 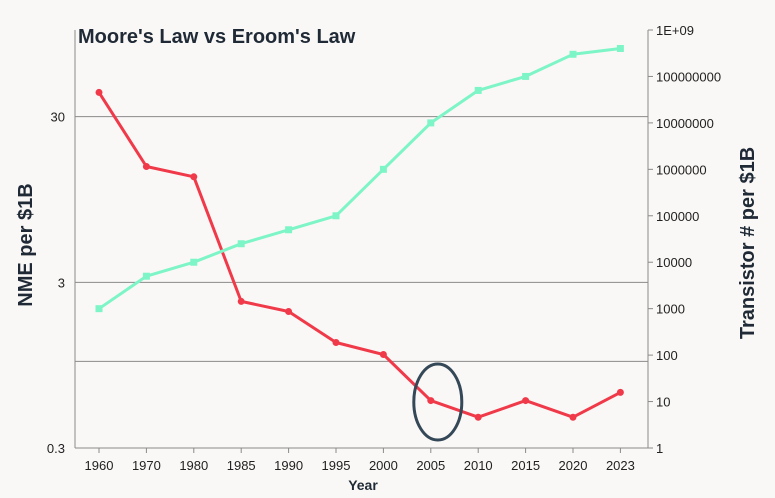 I want to click on right-tick-label: 1E+09, so click(x=675, y=30).